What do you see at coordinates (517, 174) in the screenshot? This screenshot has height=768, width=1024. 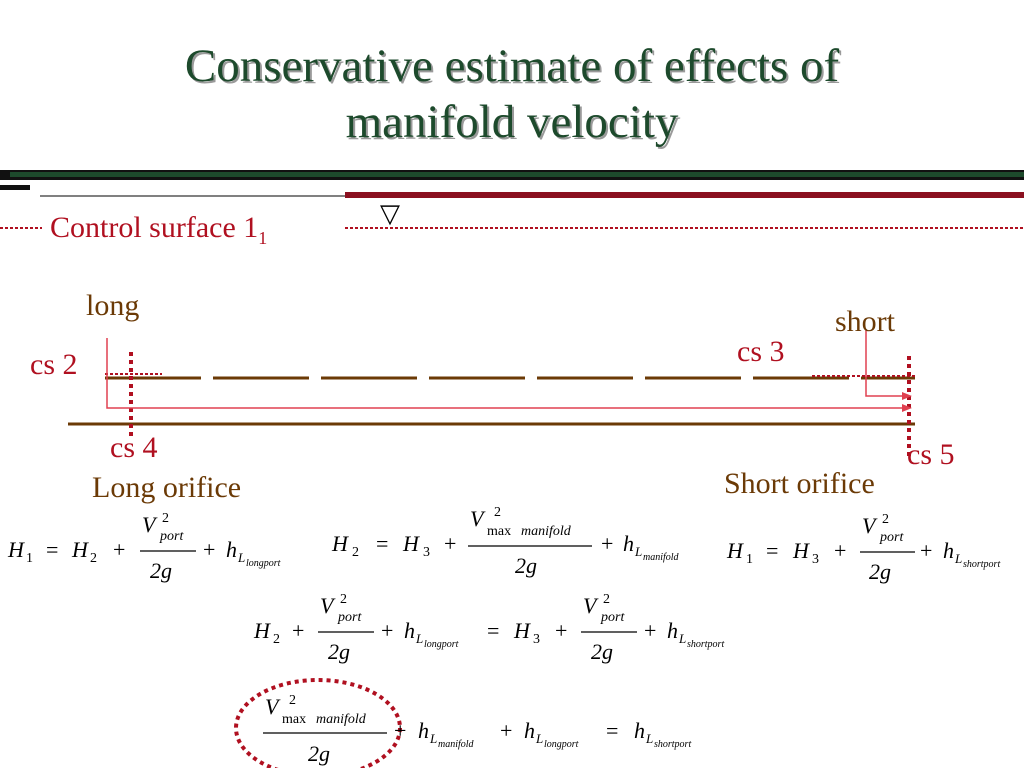 I see `title-bar-green` at bounding box center [517, 174].